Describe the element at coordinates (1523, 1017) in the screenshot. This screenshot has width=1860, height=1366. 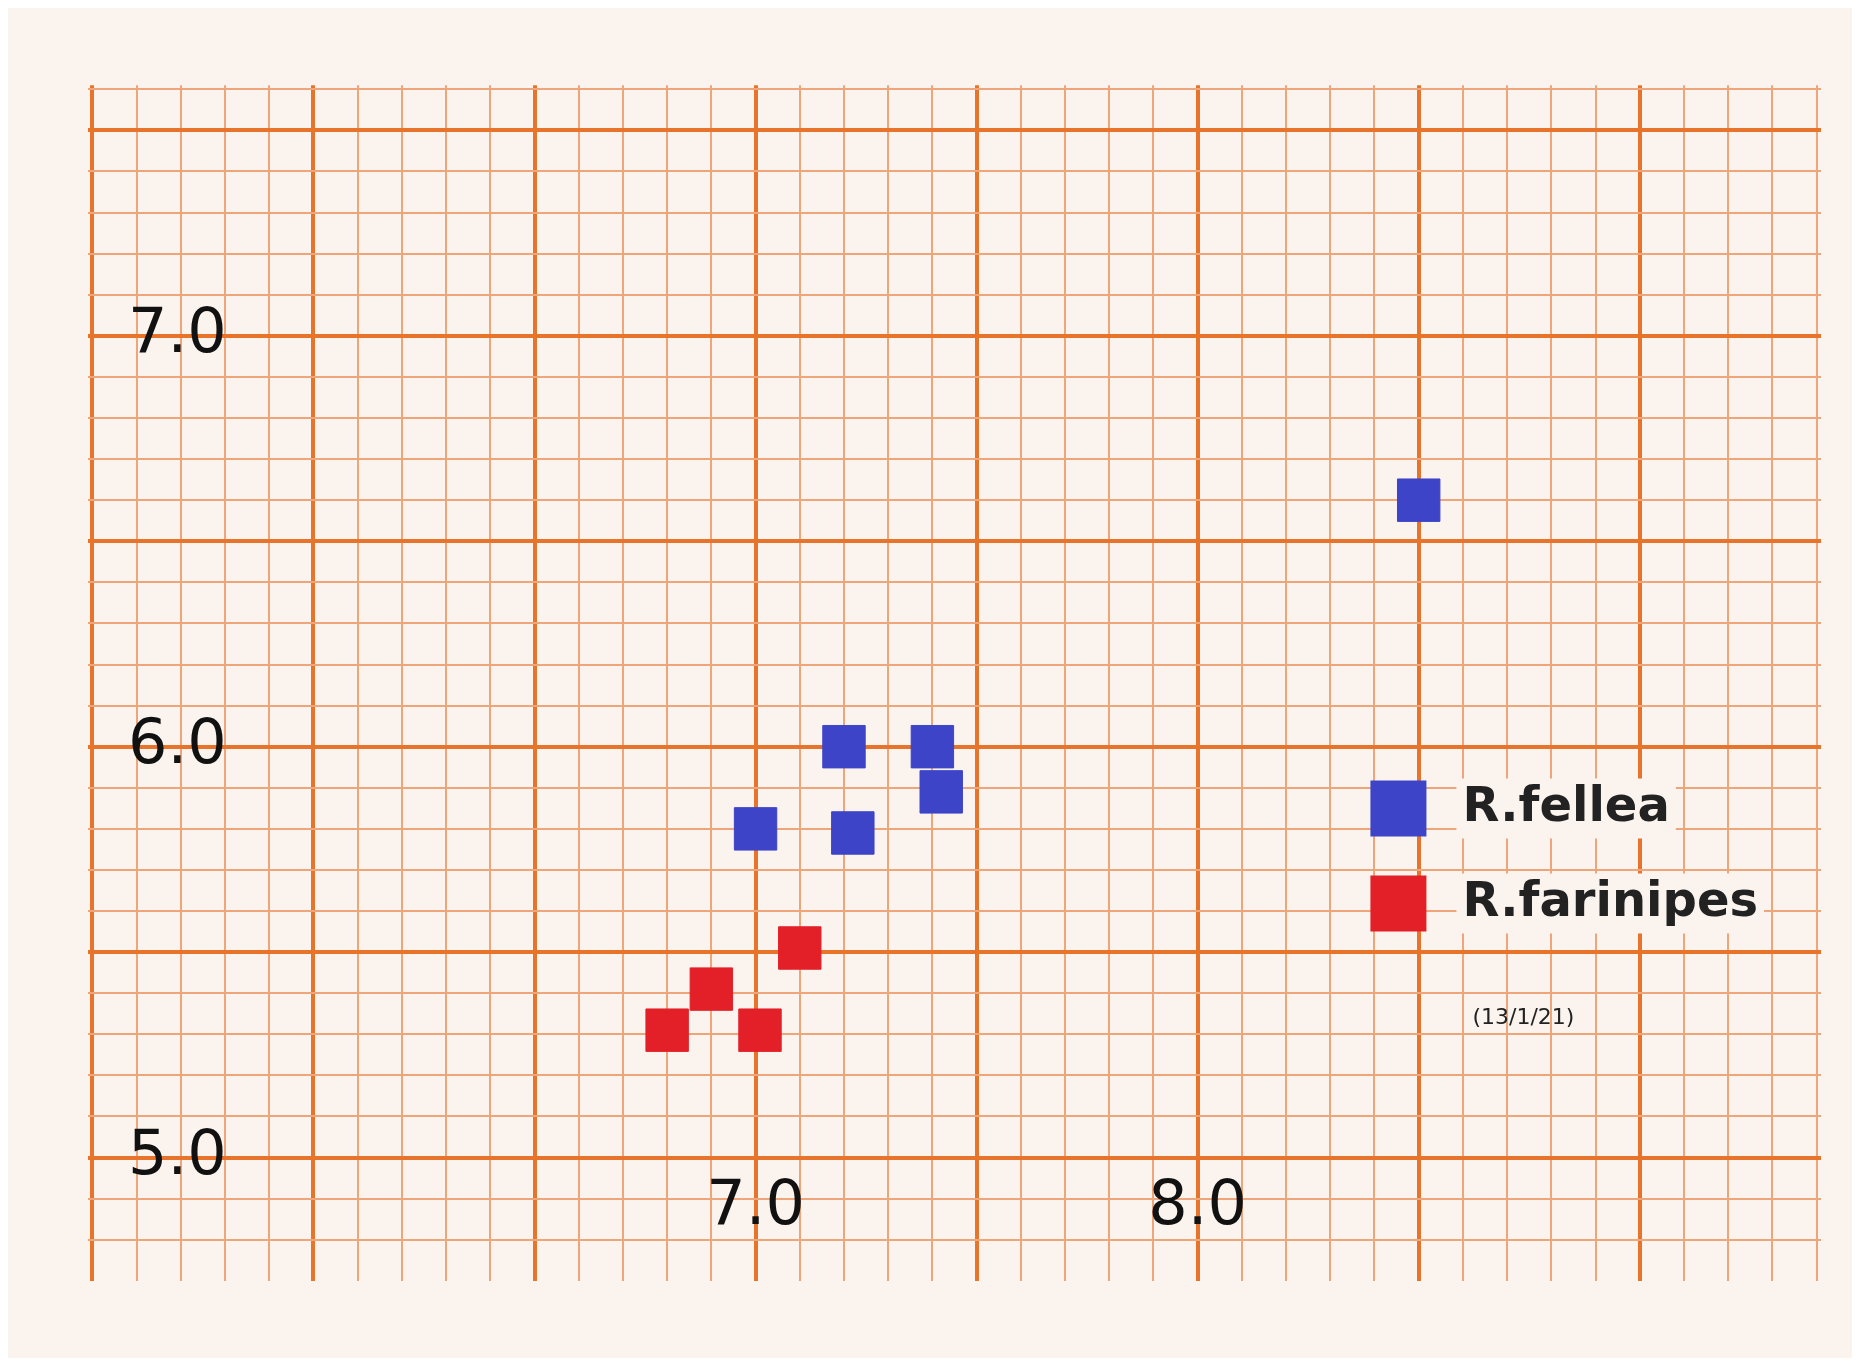
I see `annotation: (13/1/21)` at that location.